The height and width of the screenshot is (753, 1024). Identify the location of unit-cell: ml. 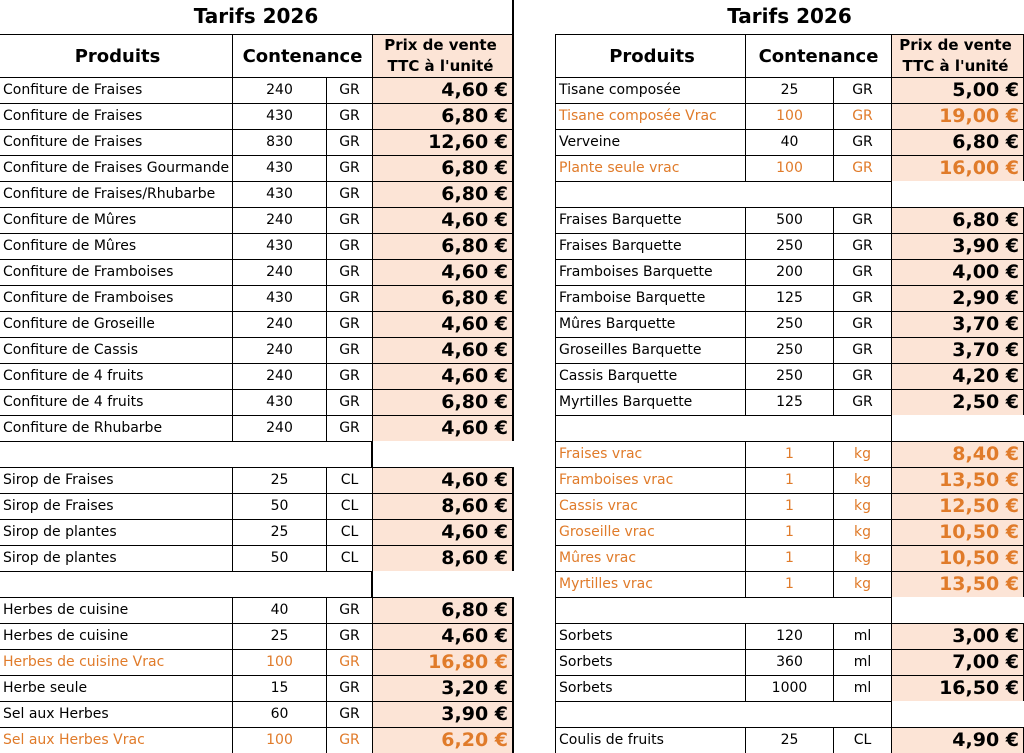
(863, 636).